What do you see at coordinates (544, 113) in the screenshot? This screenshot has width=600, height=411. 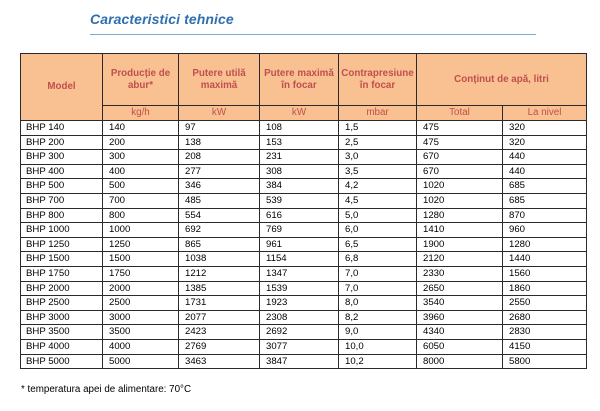 I see `unit-water-level: La nivel` at bounding box center [544, 113].